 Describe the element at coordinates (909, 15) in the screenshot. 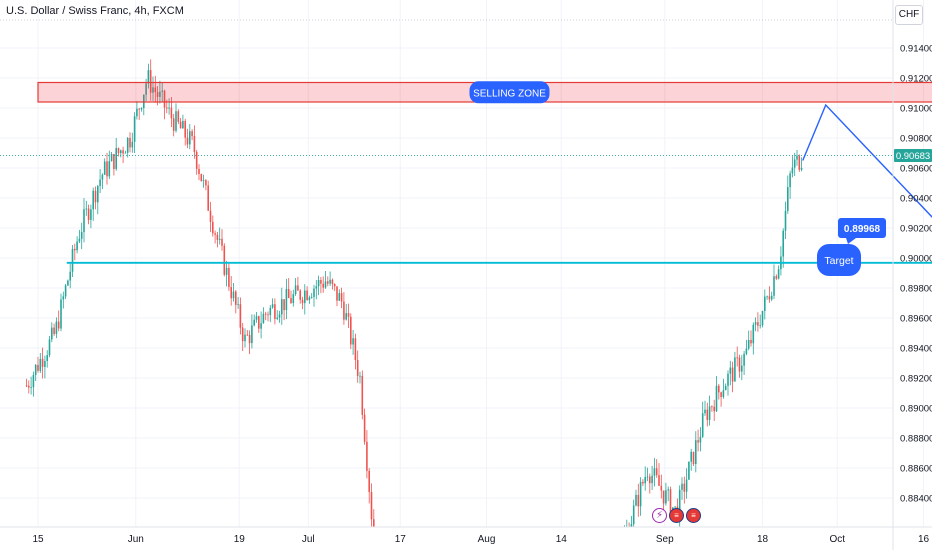

I see `currency-button: CHF` at that location.